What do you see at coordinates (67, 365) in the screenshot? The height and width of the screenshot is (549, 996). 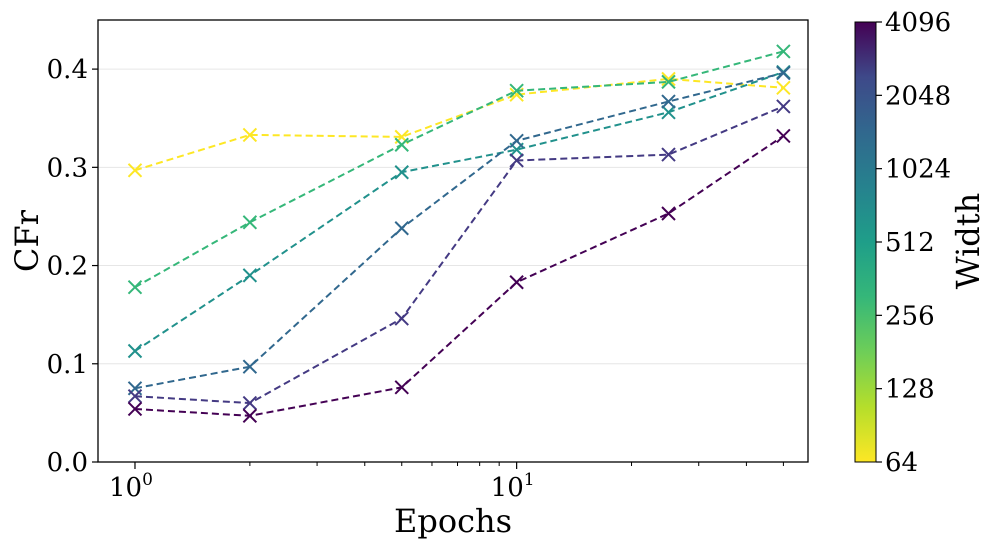 I see `y-tick-label-1: 0.1` at bounding box center [67, 365].